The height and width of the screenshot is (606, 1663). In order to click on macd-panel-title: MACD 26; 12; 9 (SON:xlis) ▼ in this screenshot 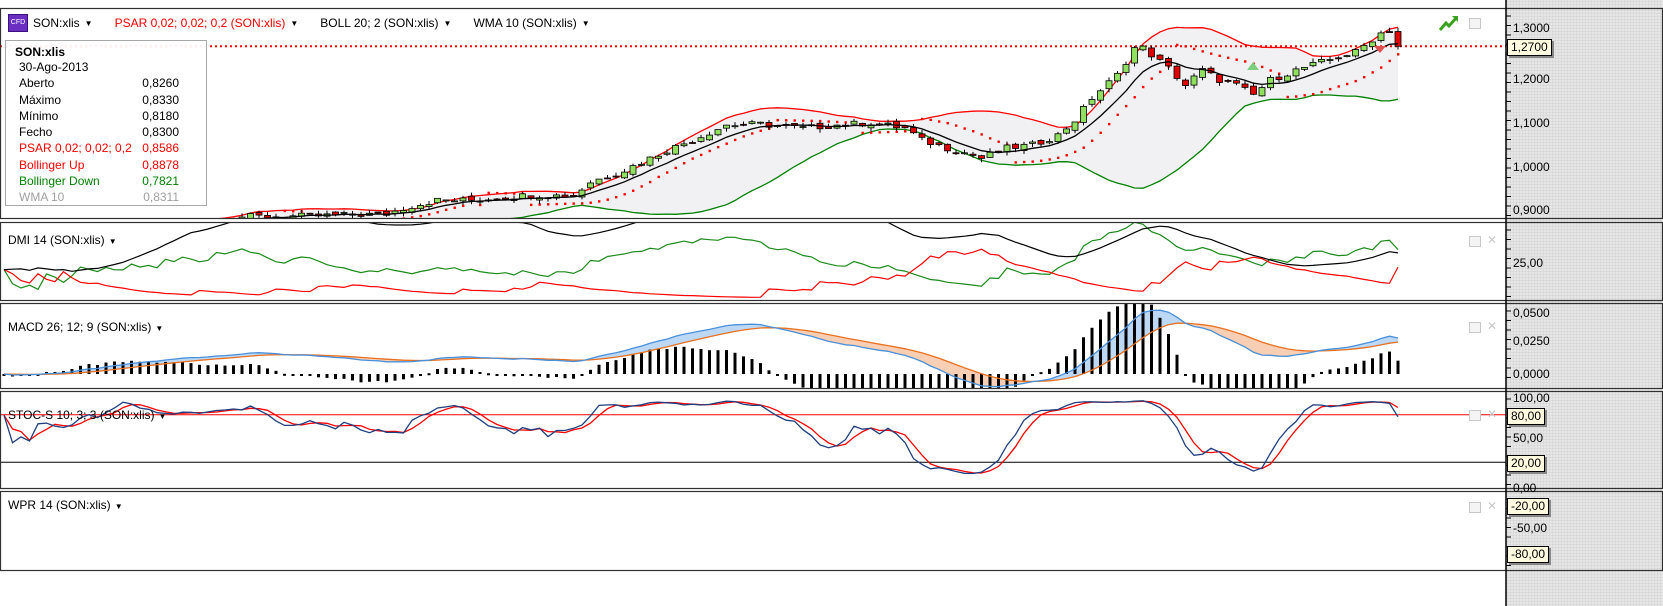, I will do `click(85, 327)`.